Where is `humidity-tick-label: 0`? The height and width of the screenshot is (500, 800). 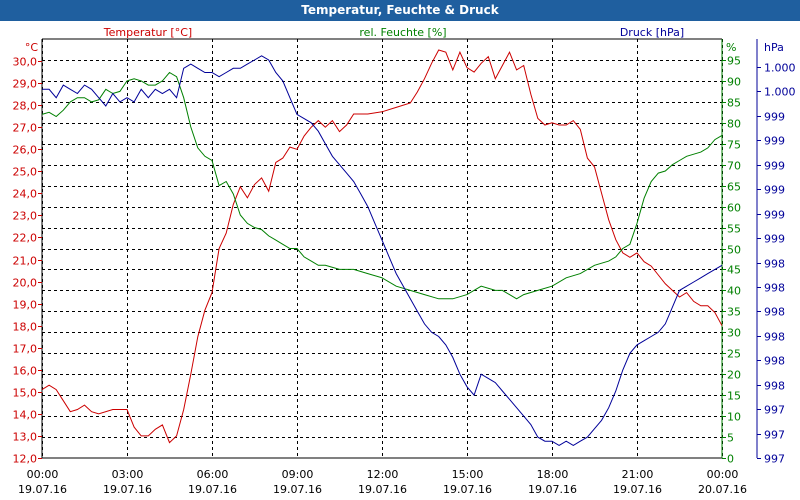
humidity-tick-label: 0 is located at coordinates (730, 459).